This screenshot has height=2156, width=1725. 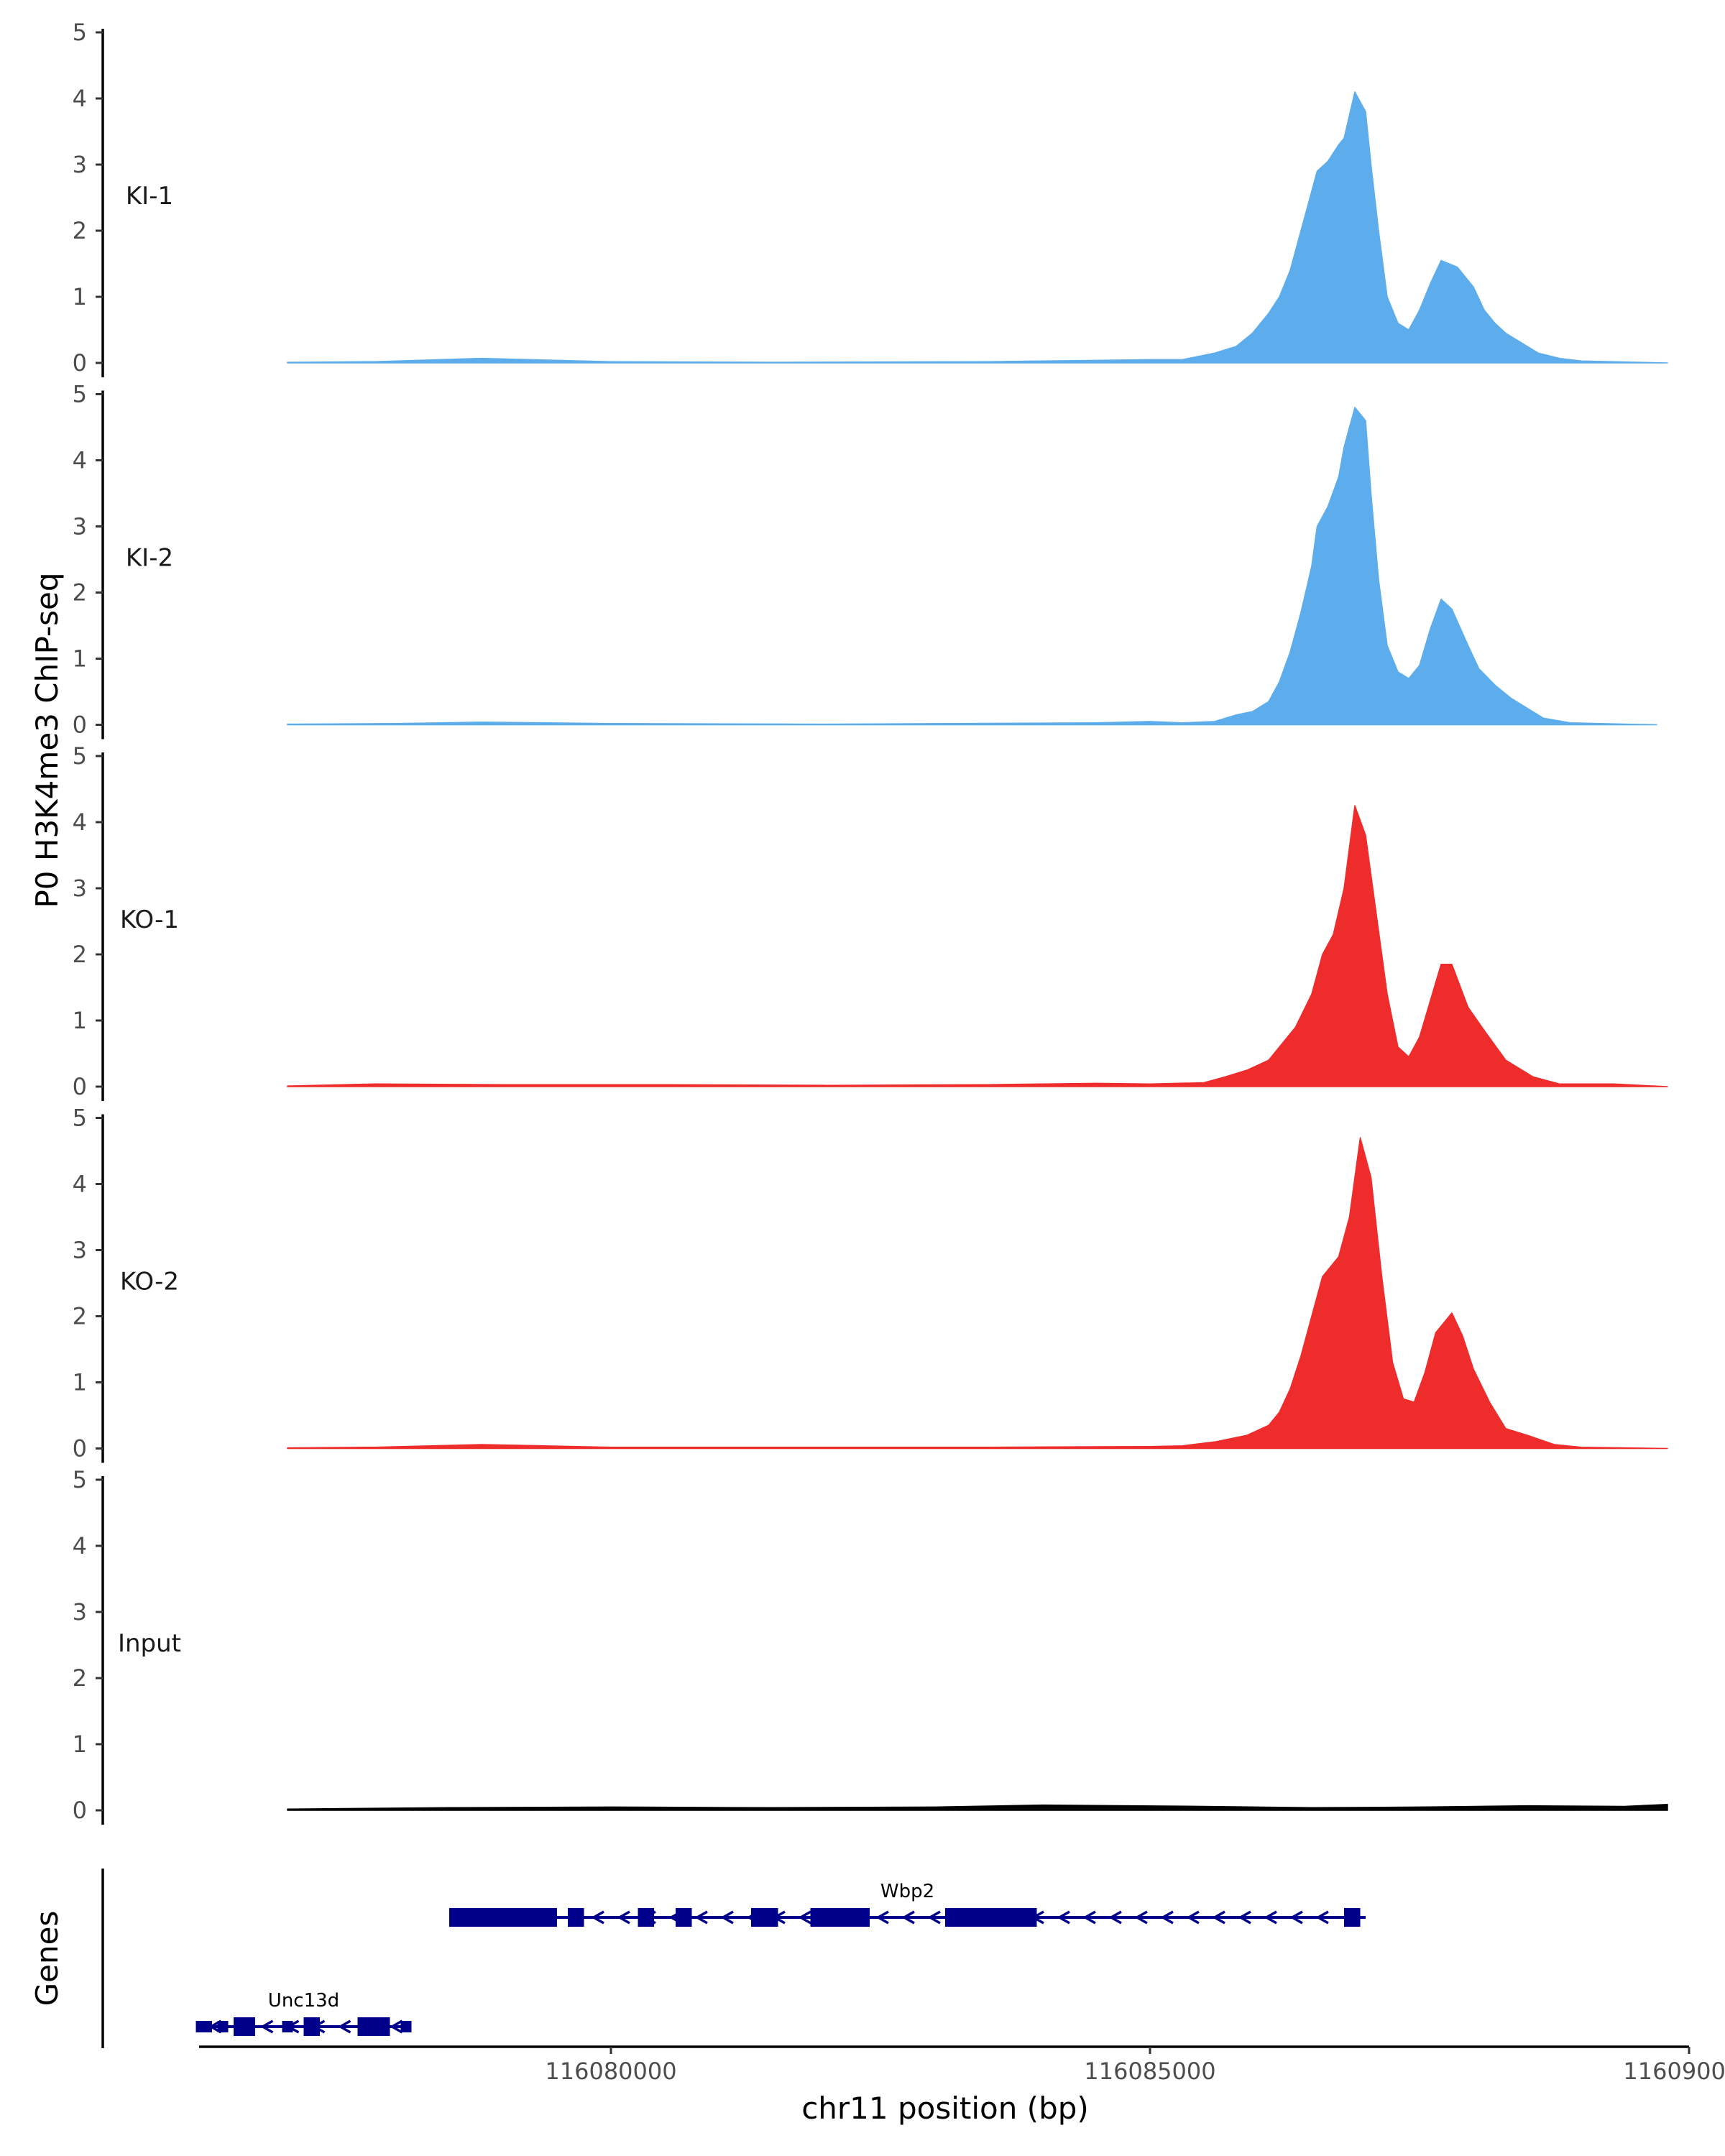 What do you see at coordinates (610, 2071) in the screenshot?
I see `x-tick-label: 116080000` at bounding box center [610, 2071].